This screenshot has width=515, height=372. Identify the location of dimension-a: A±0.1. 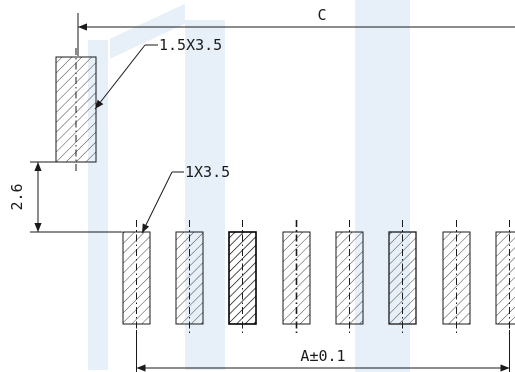
(323, 351).